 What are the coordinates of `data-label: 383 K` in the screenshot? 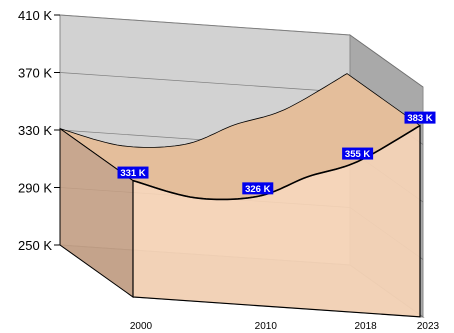 It's located at (420, 117).